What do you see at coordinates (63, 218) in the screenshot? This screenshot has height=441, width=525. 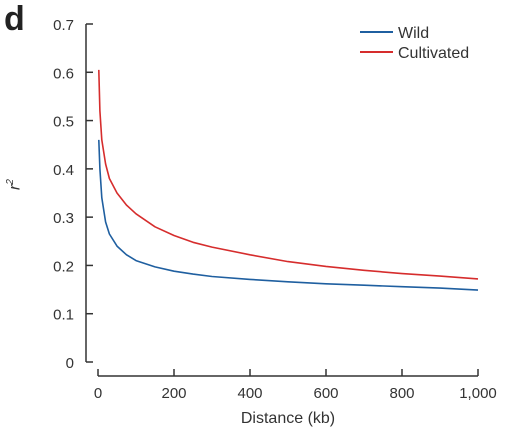 I see `y-tick-label: 0.3` at bounding box center [63, 218].